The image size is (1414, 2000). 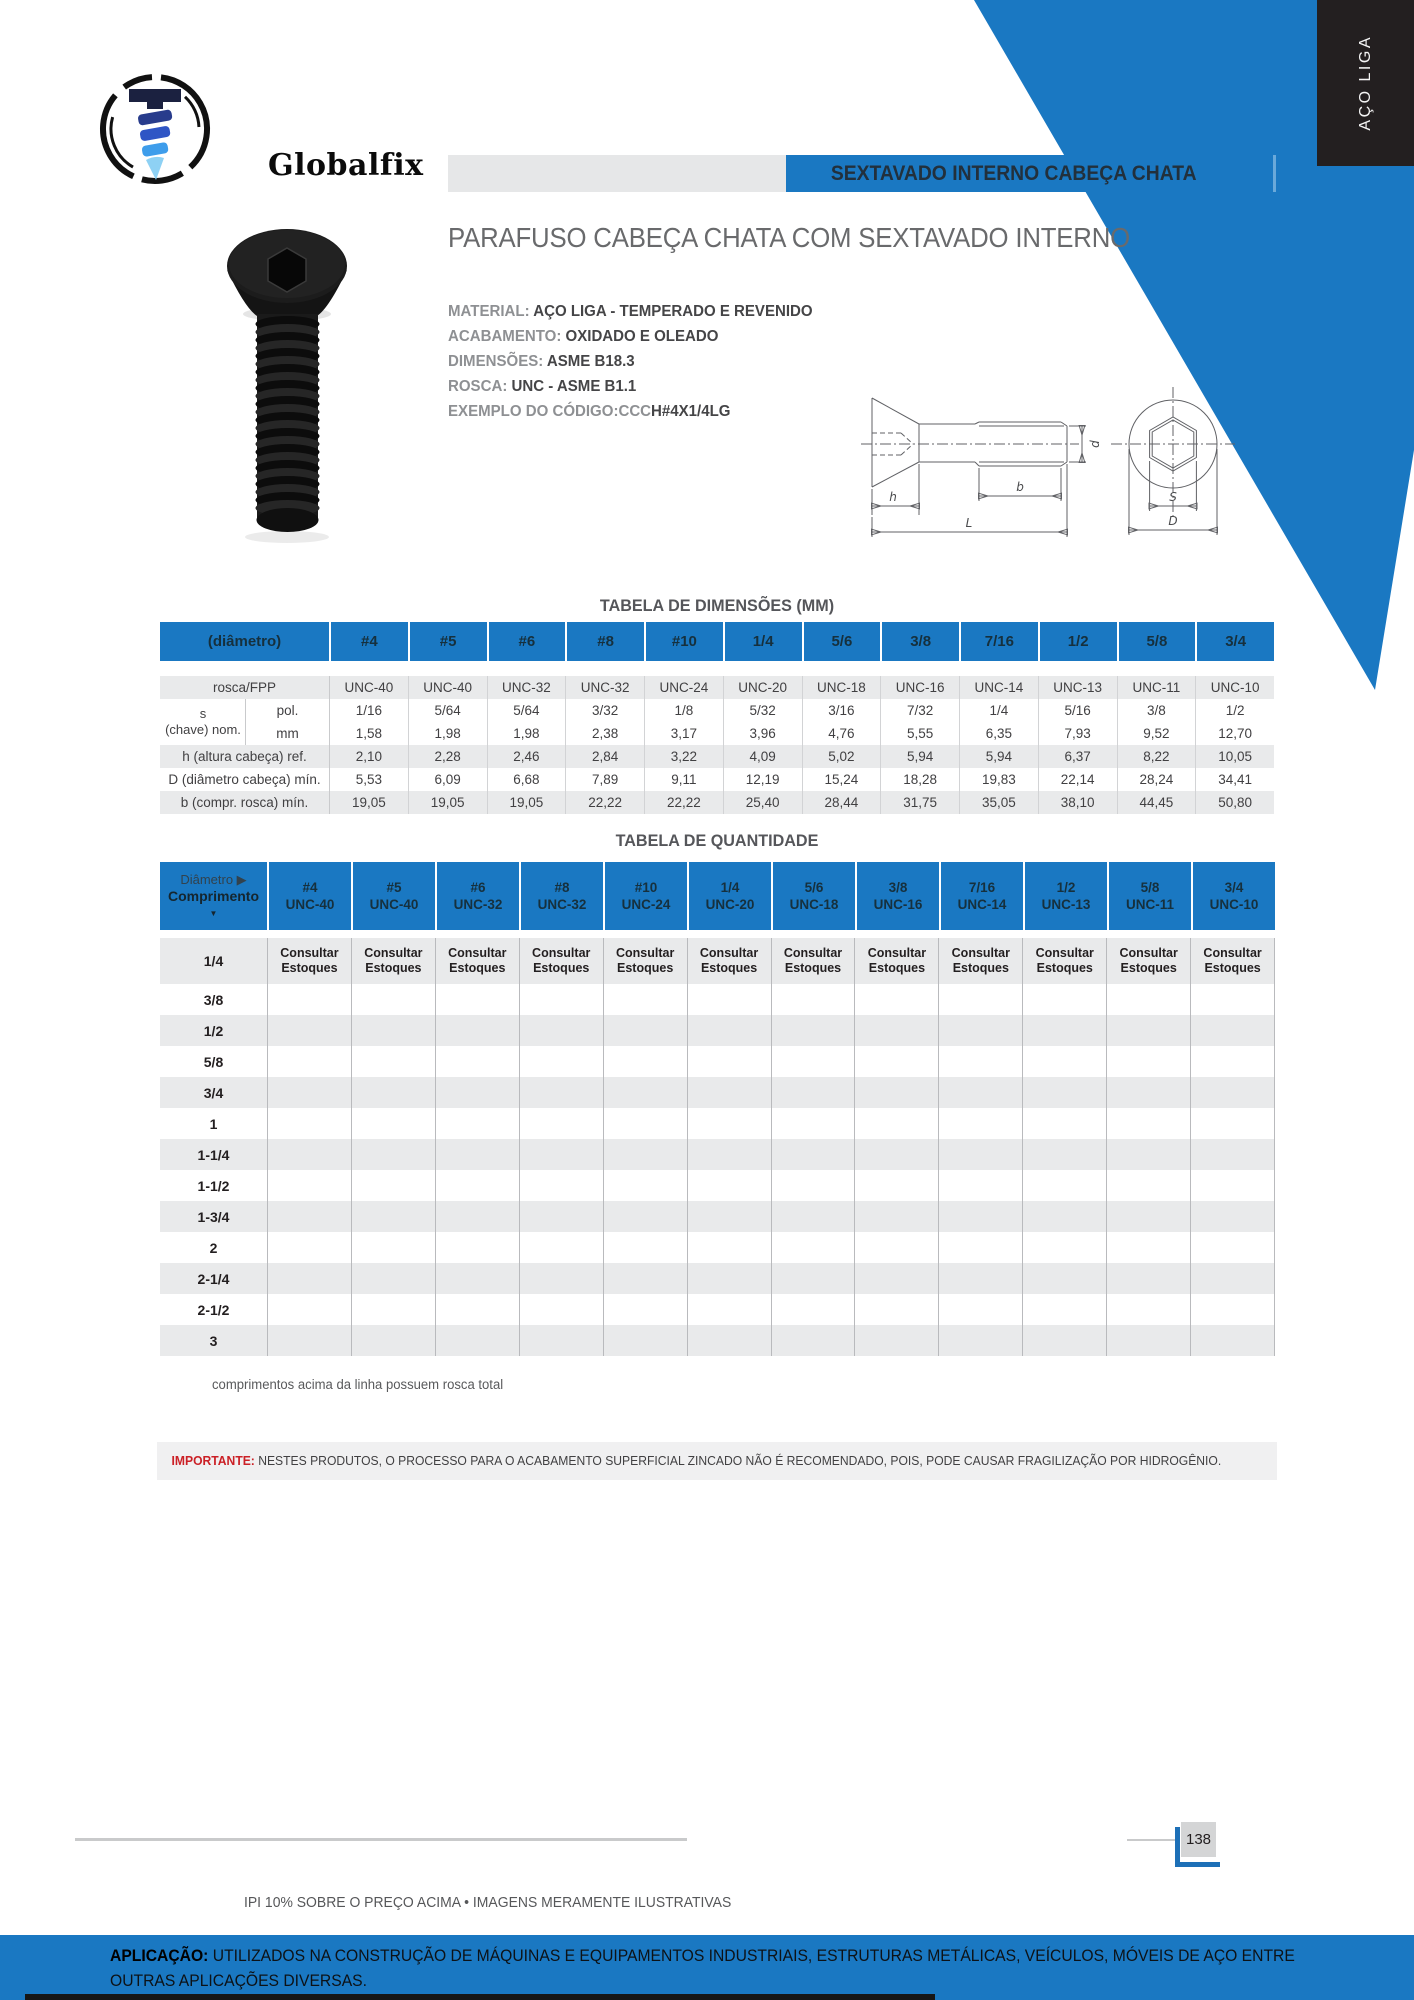 What do you see at coordinates (718, 1030) in the screenshot?
I see `qty-row: 1/2` at bounding box center [718, 1030].